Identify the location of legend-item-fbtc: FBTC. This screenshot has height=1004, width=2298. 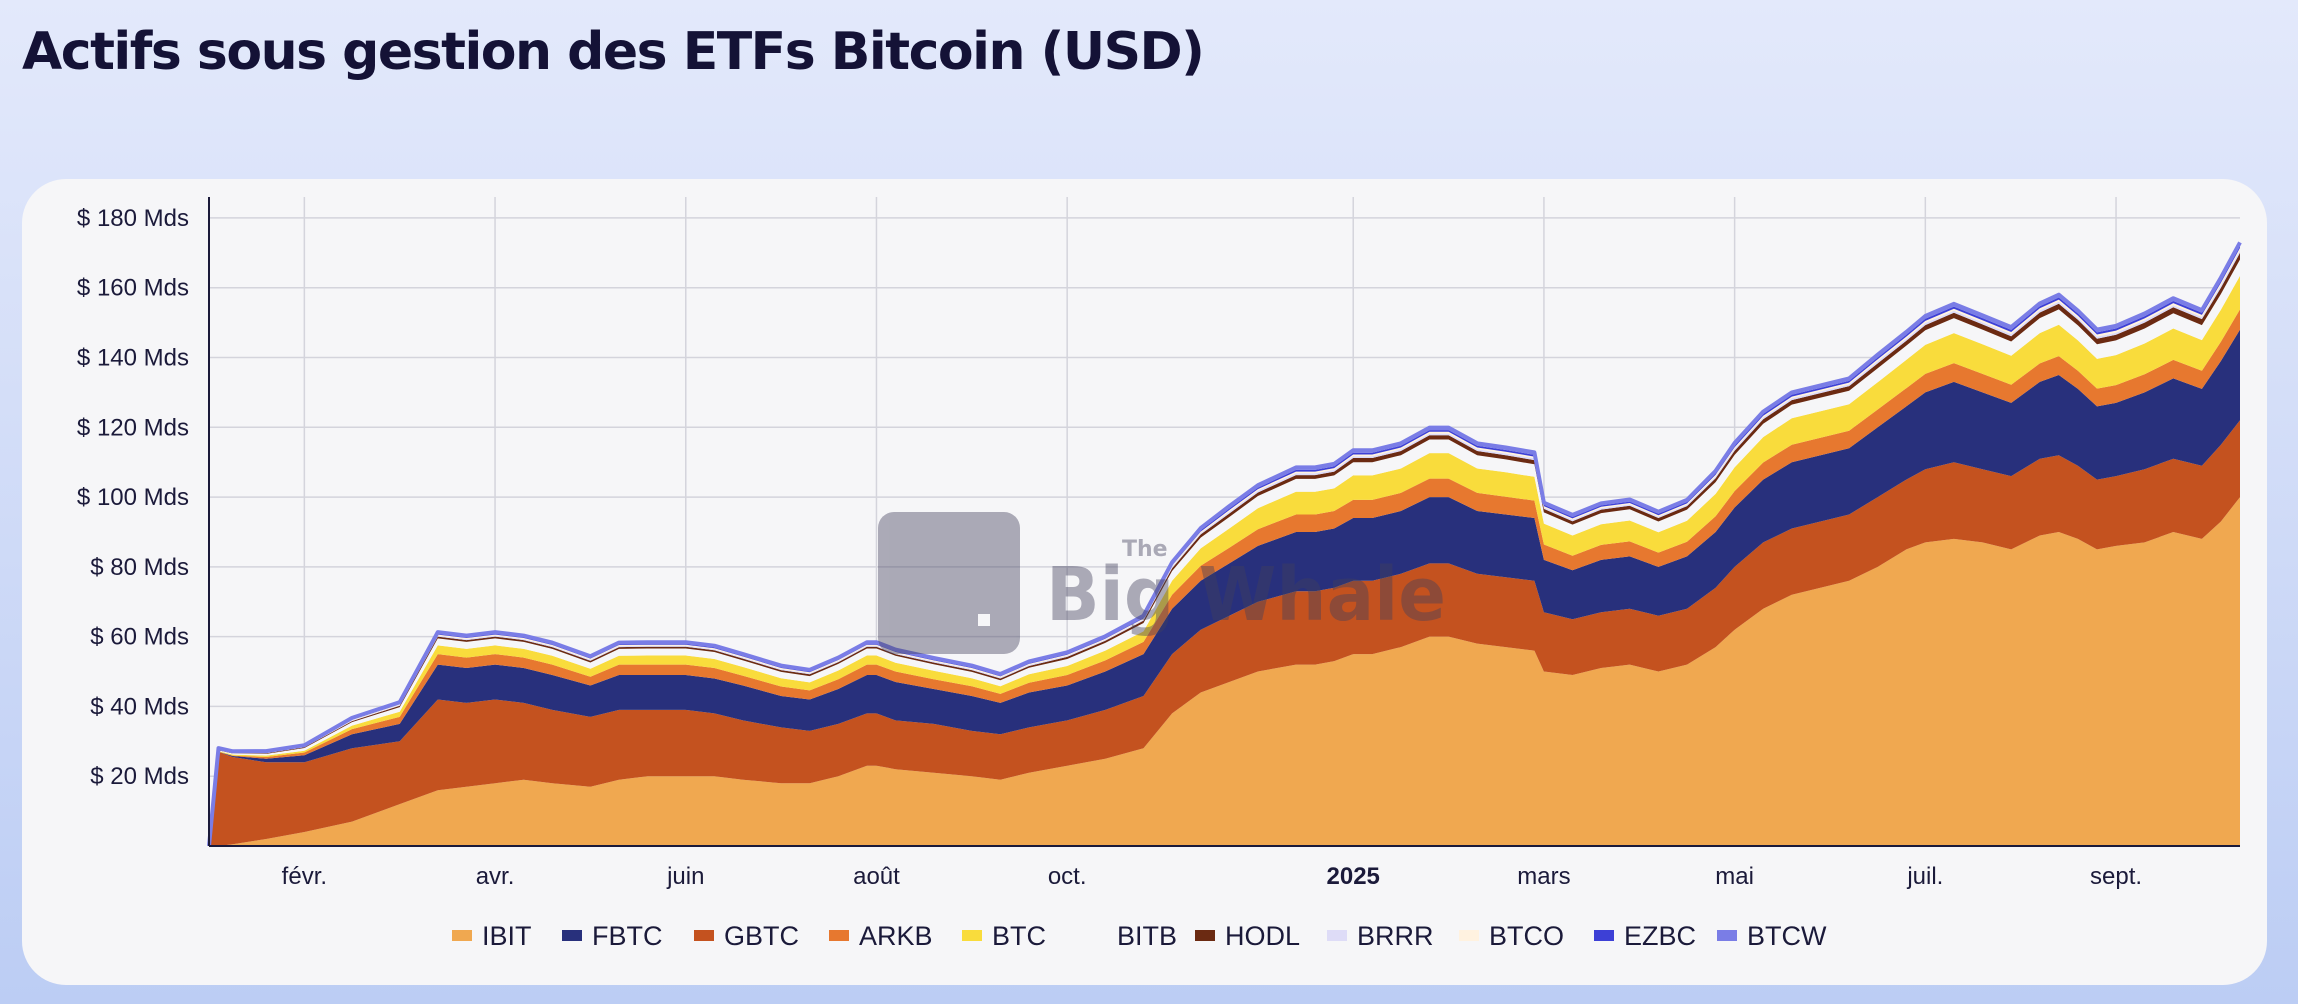
(612, 936).